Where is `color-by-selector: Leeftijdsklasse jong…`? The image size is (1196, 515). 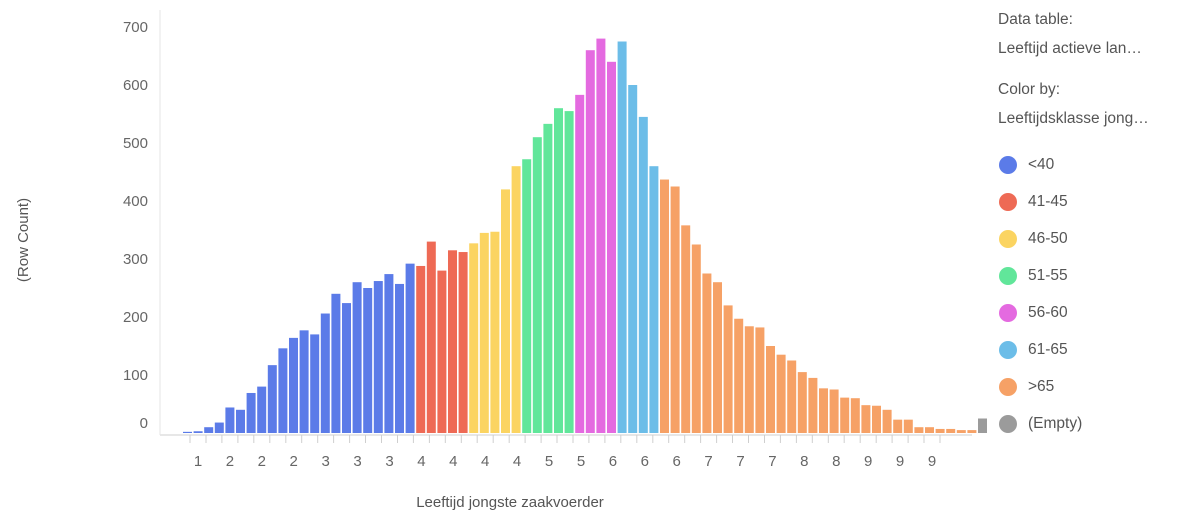 color-by-selector: Leeftijdsklasse jong… is located at coordinates (1073, 118).